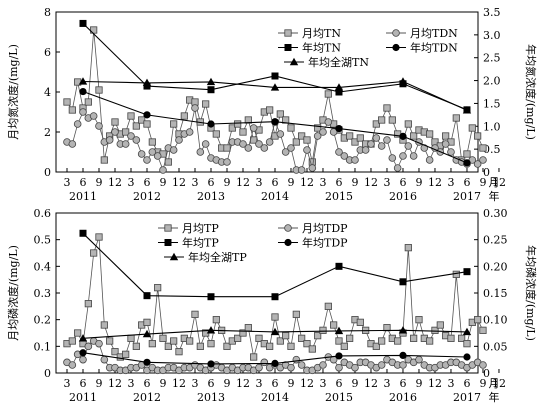  I want to click on series-年均TDN, so click(275, 127).